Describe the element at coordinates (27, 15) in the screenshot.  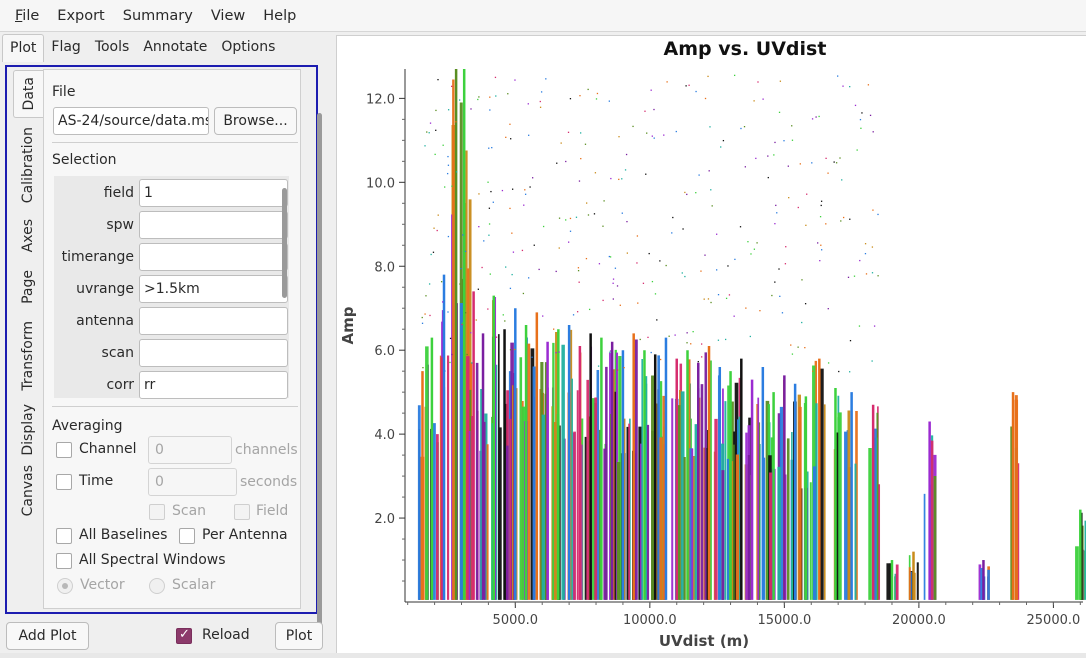
I see `menu-file: File` at that location.